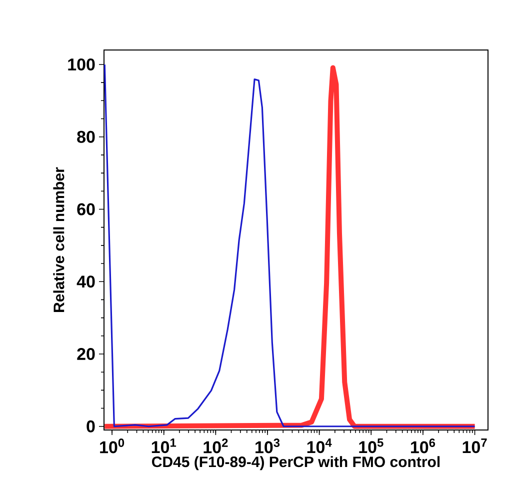 The height and width of the screenshot is (500, 508). What do you see at coordinates (216, 446) in the screenshot?
I see `x-tick-label: 10$^{2}$` at bounding box center [216, 446].